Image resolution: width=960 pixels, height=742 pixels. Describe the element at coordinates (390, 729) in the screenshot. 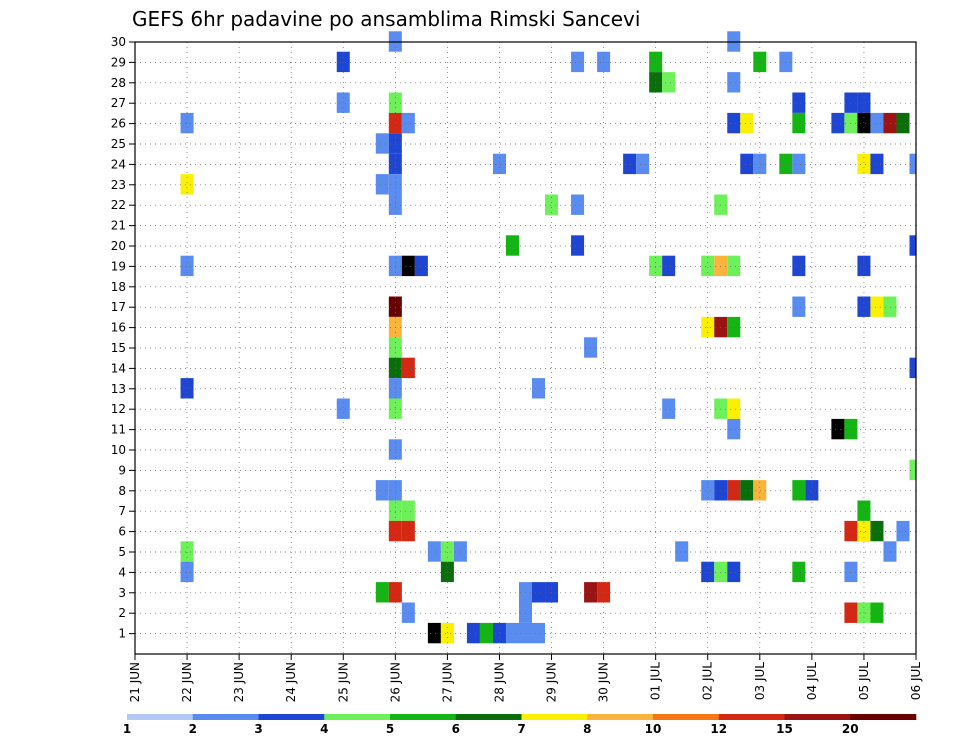

I see `legend-label: 5` at that location.